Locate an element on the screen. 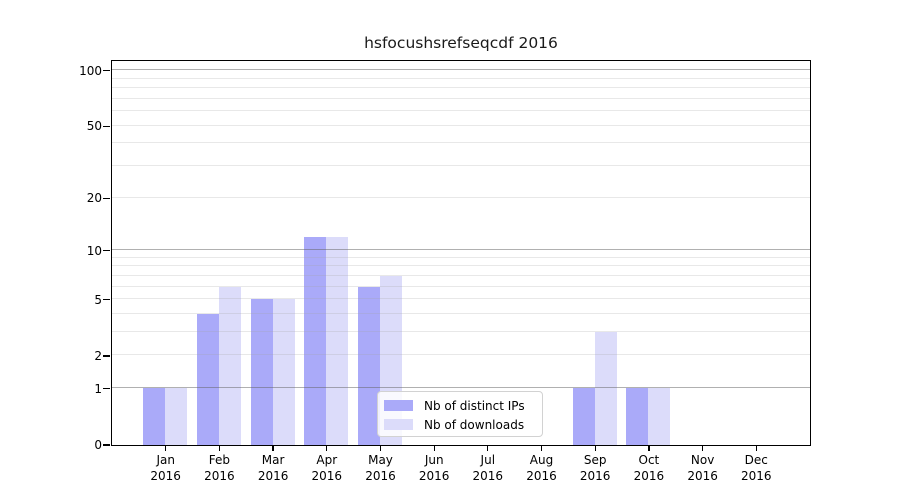 The image size is (900, 500). x-tick-label-jun: Jun 2016 is located at coordinates (434, 468).